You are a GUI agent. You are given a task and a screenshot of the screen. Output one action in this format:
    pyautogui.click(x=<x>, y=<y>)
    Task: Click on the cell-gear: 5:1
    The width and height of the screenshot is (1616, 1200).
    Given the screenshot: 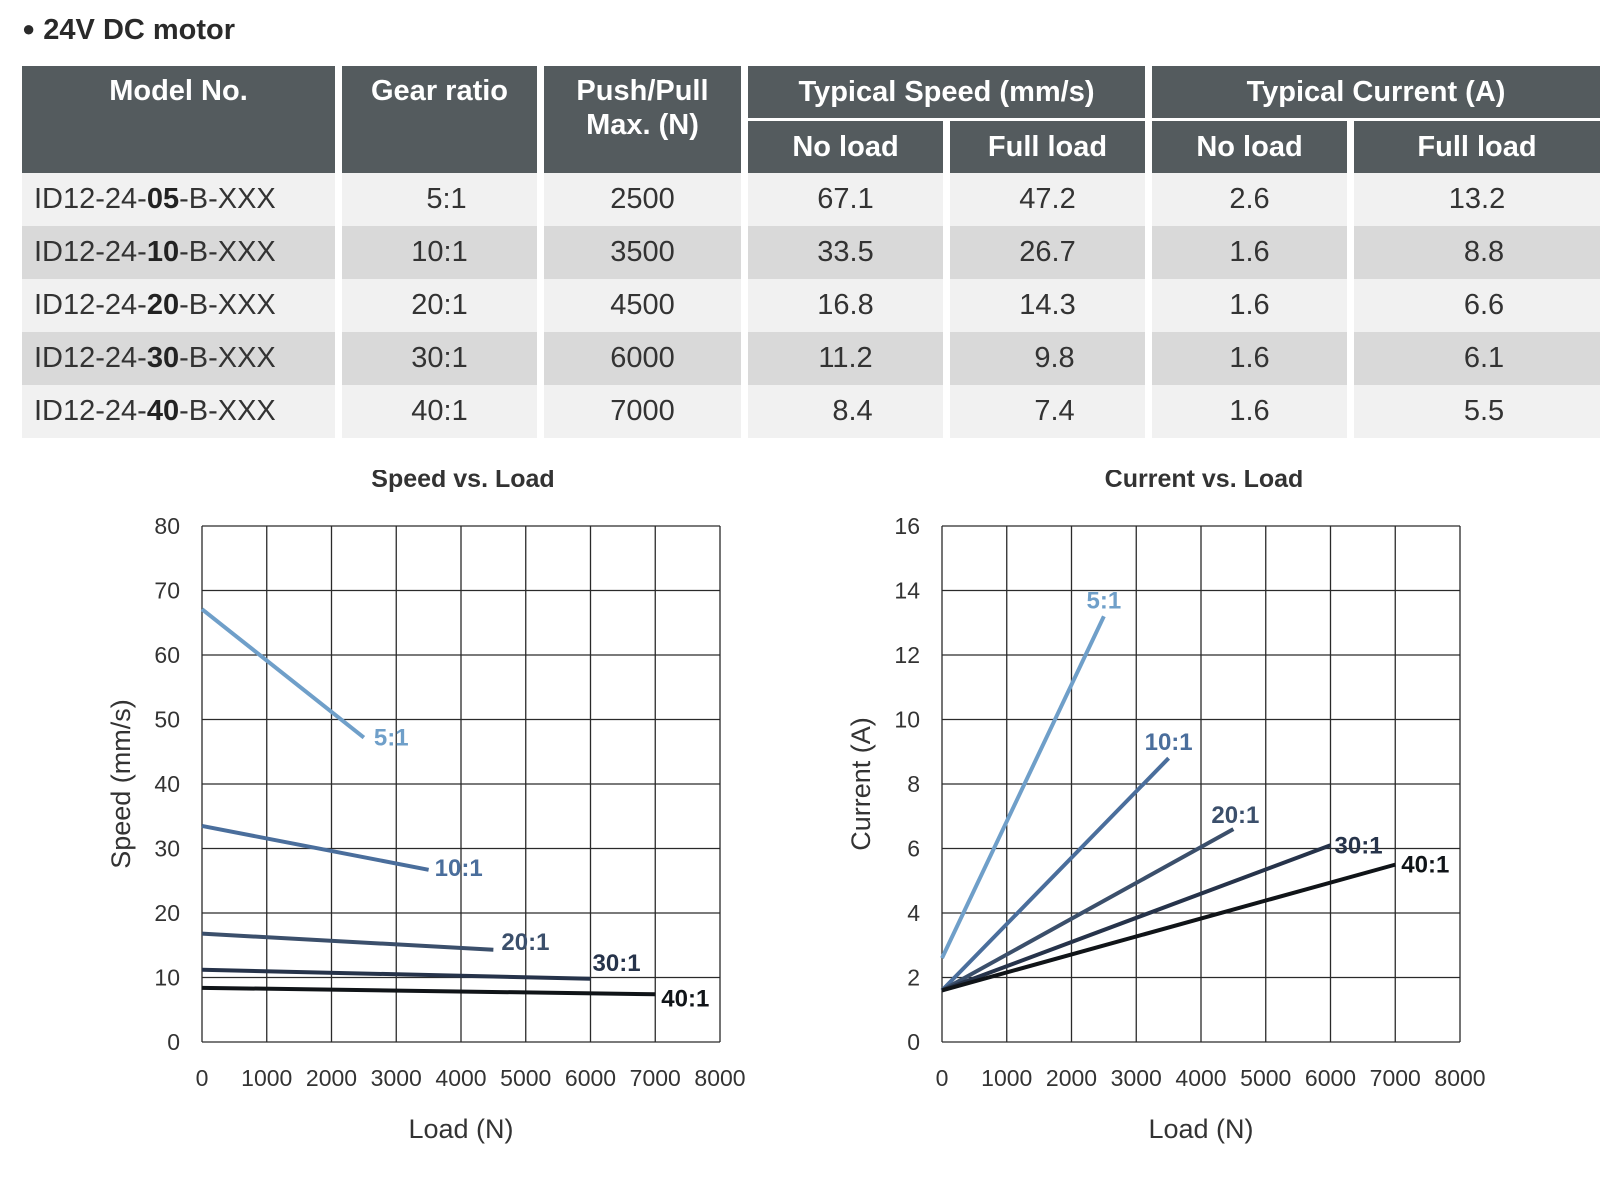 What is the action you would take?
    pyautogui.click(x=443, y=199)
    